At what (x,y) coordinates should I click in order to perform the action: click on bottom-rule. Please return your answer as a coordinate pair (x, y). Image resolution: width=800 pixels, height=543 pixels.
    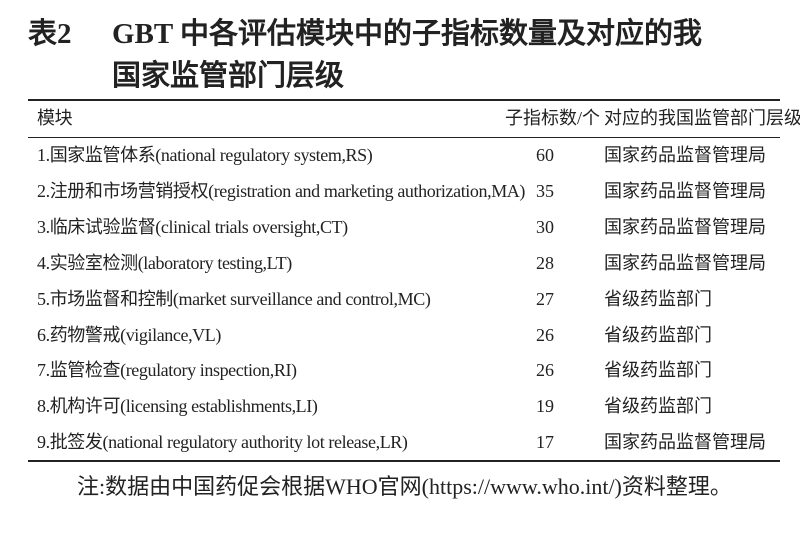
    Looking at the image, I should click on (404, 461).